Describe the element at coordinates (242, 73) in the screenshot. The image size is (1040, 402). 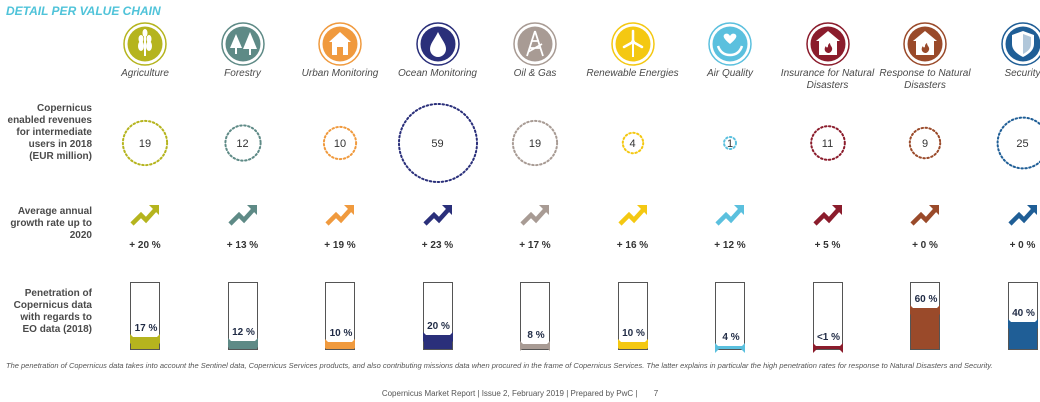
I see `value-chain-name: Forestry` at that location.